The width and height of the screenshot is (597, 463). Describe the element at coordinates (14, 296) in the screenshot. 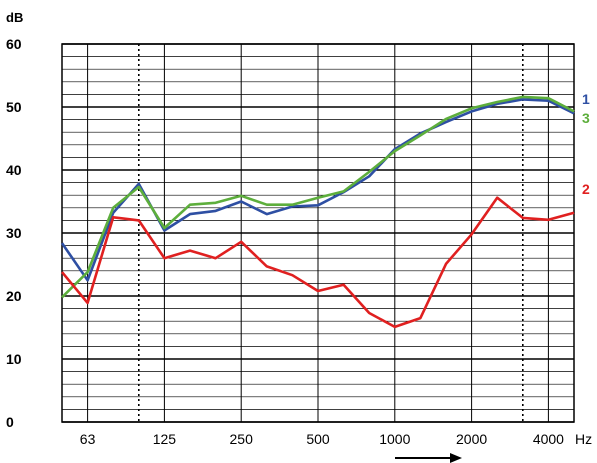

I see `y-tick-label: 20` at that location.